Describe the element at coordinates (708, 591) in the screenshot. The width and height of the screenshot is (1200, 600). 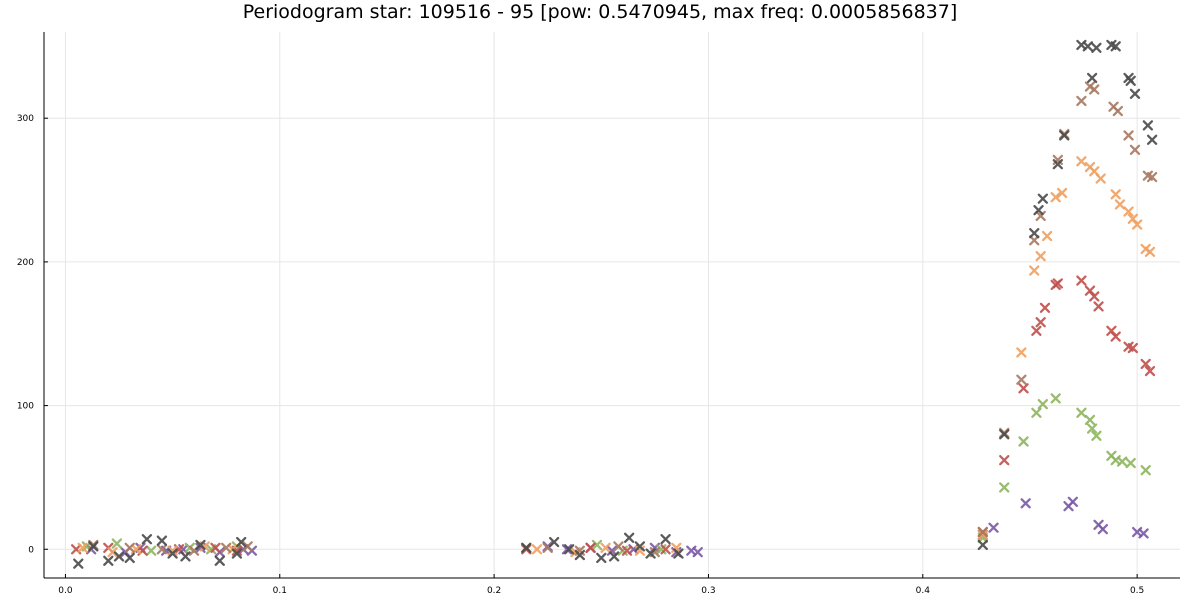
I see `x-tick-label: 0.3` at that location.